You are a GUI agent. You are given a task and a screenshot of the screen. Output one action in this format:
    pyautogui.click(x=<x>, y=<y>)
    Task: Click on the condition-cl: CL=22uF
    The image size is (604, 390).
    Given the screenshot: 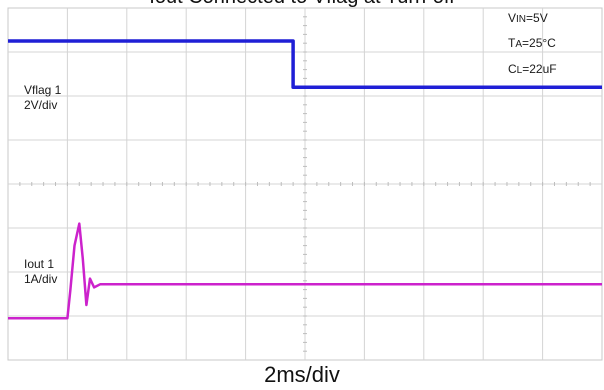 What is the action you would take?
    pyautogui.click(x=532, y=69)
    